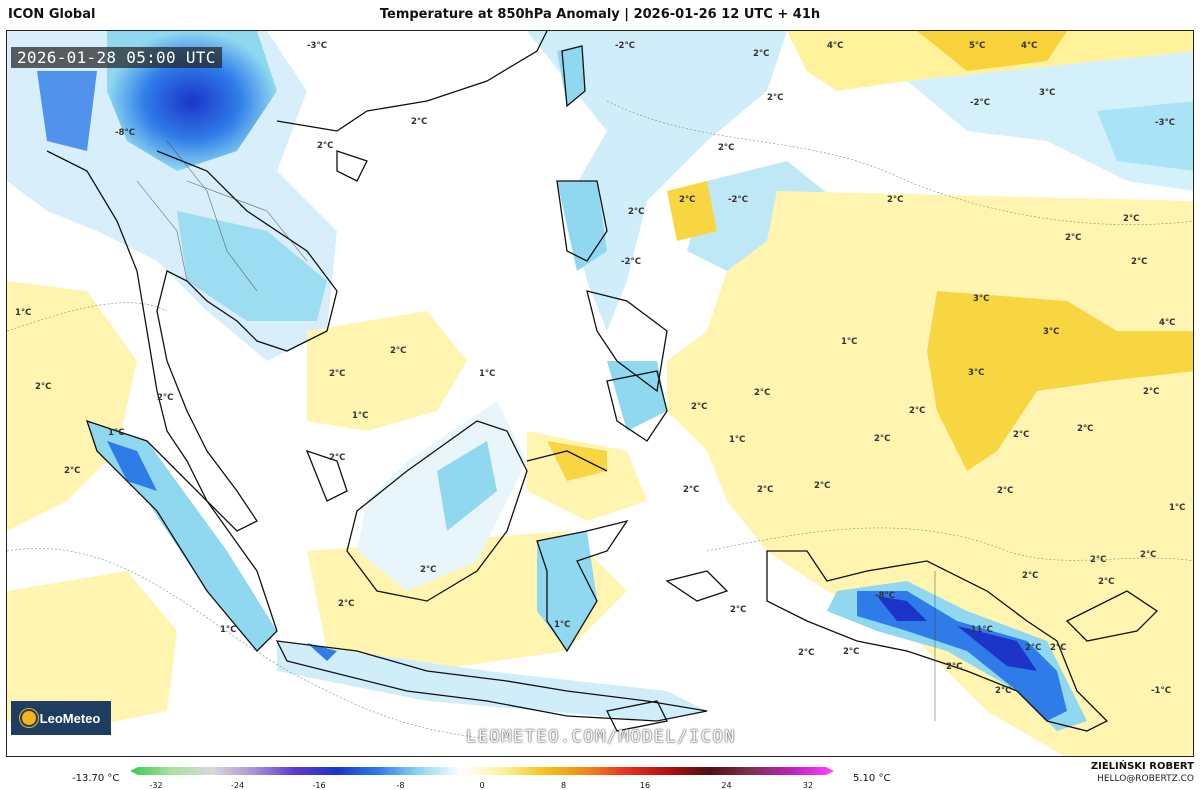 This screenshot has height=790, width=1200. What do you see at coordinates (1145, 779) in the screenshot?
I see `author-email: HELLO@ROBERTZ.CO` at bounding box center [1145, 779].